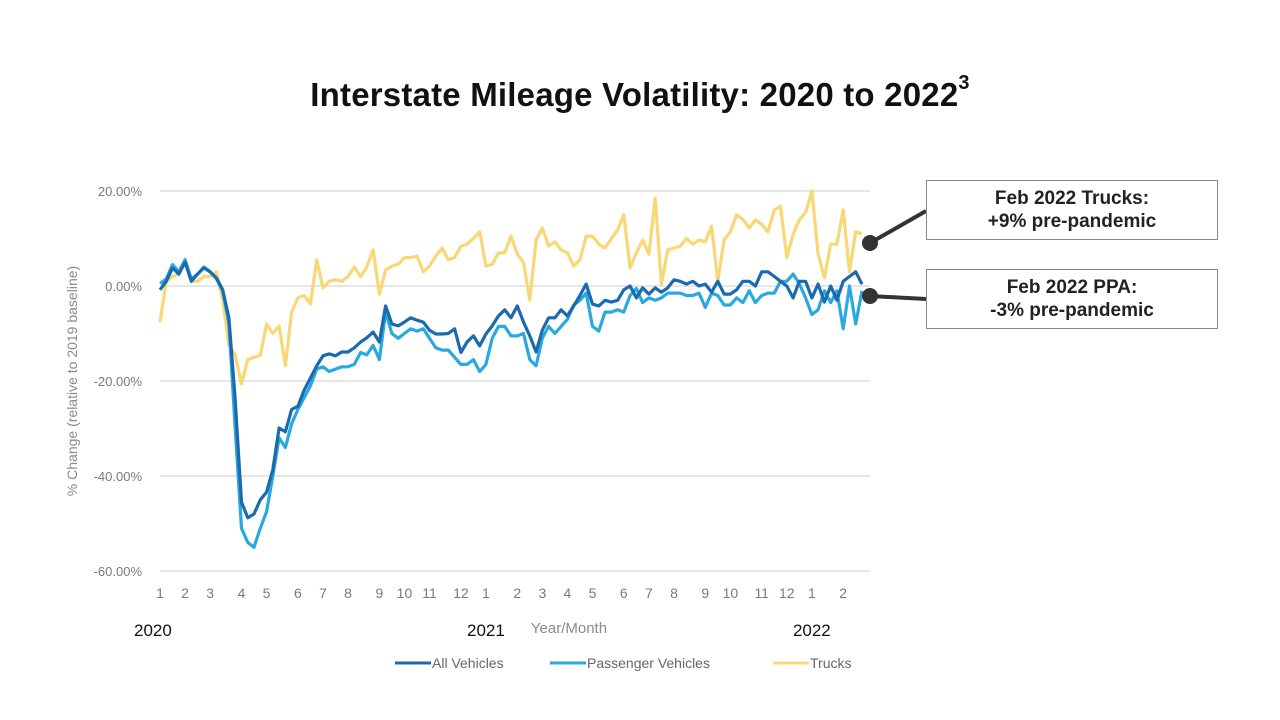 This screenshot has height=720, width=1280. What do you see at coordinates (118, 476) in the screenshot?
I see `y-tick-label: -40.00%` at bounding box center [118, 476].